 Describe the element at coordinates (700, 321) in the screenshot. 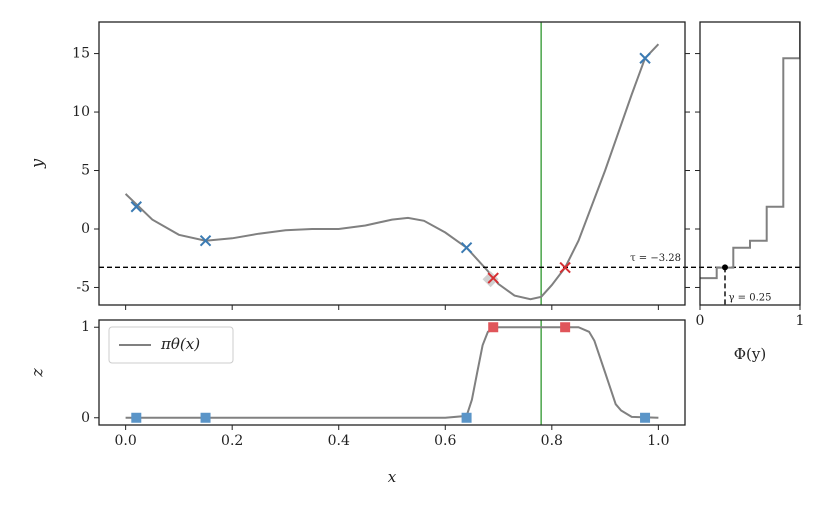

I see `x-tick-label: 0` at that location.